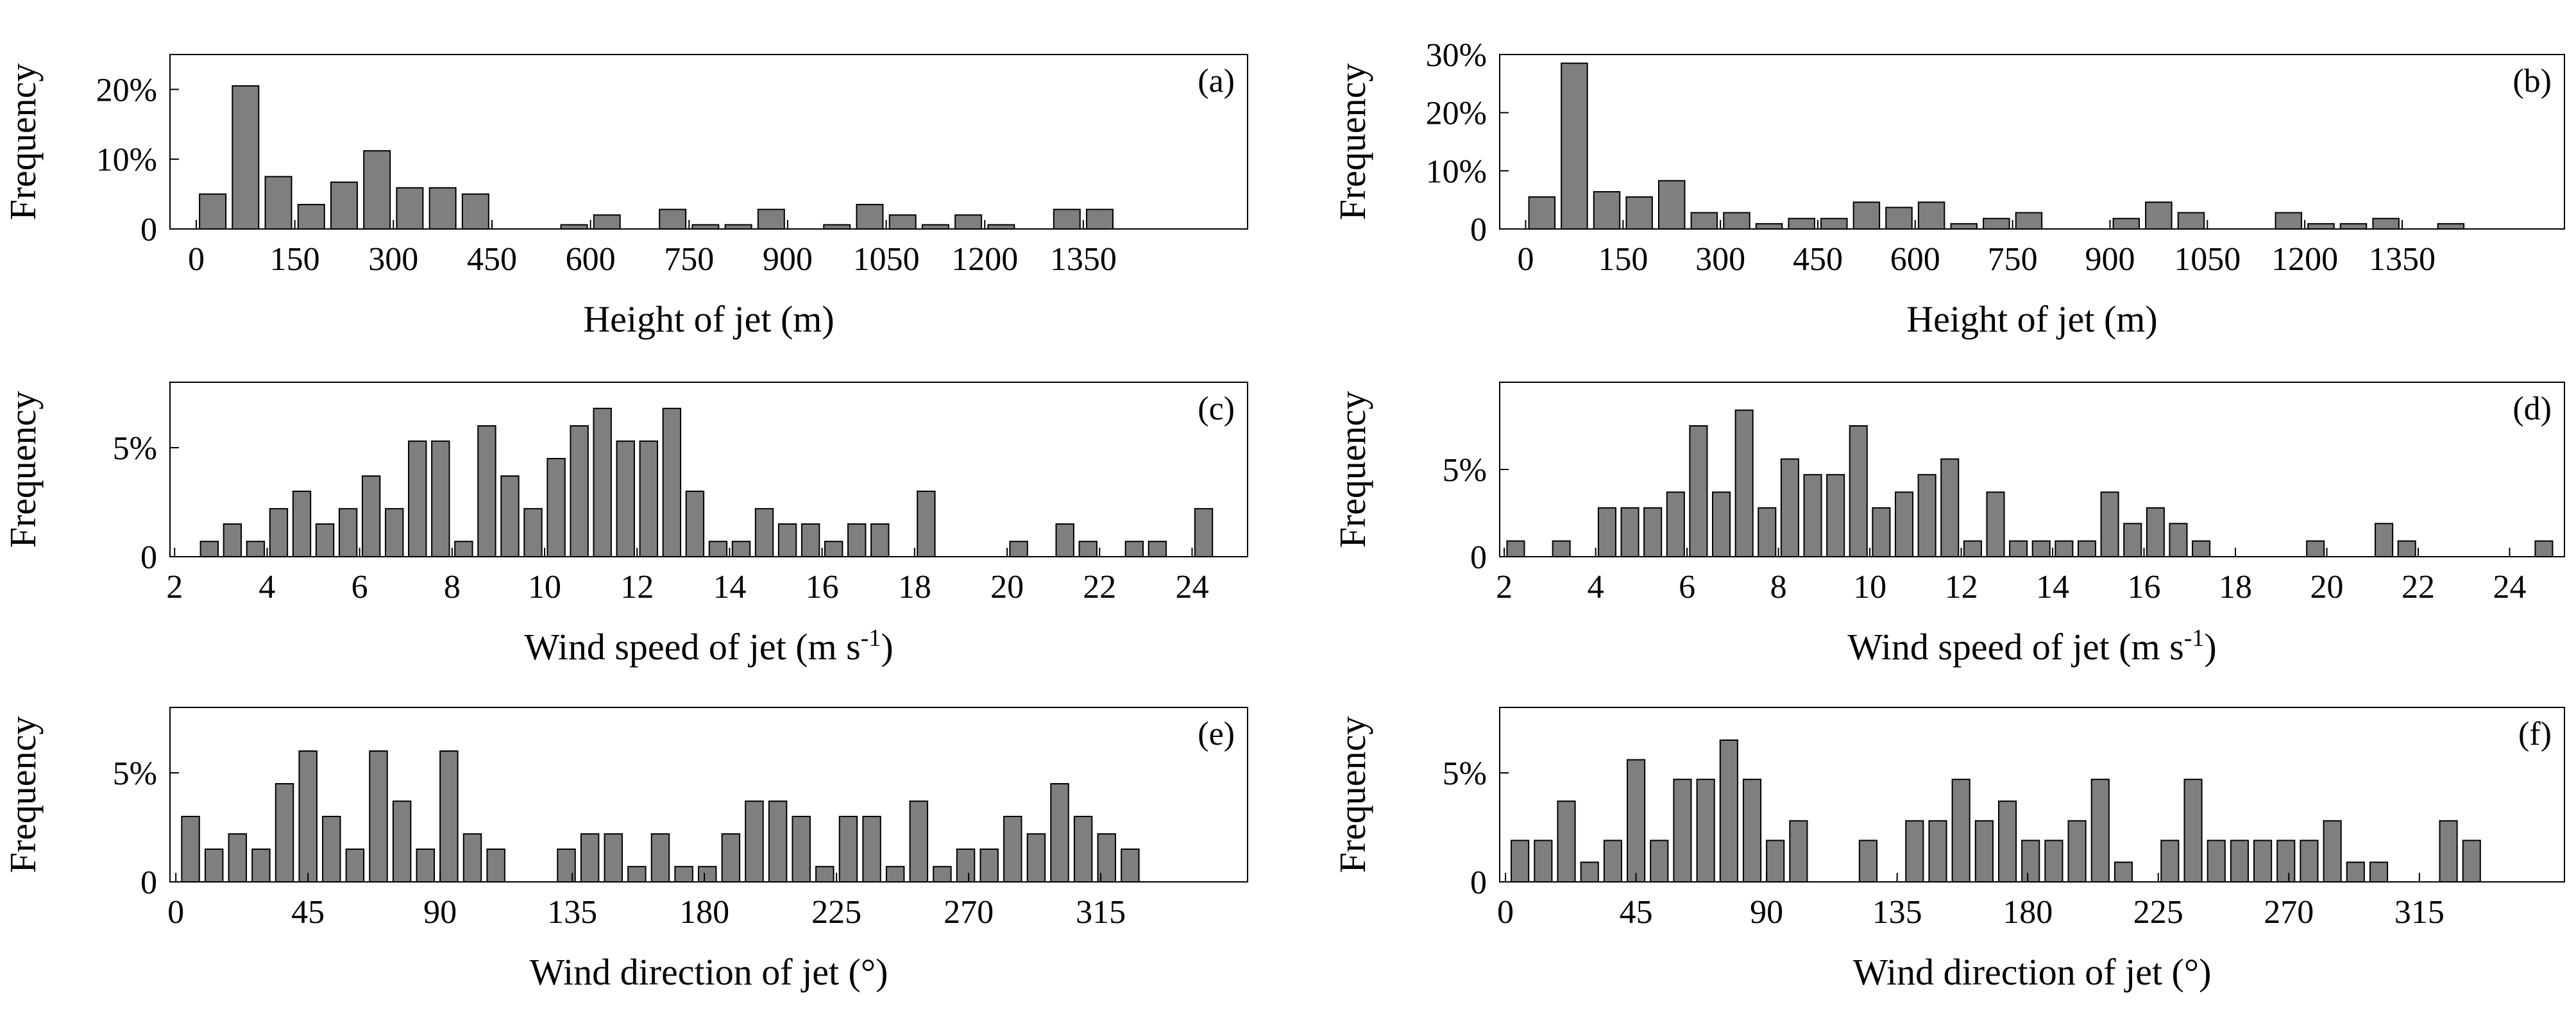 This screenshot has width=2576, height=1014. What do you see at coordinates (2032, 142) in the screenshot?
I see `plot-frame` at bounding box center [2032, 142].